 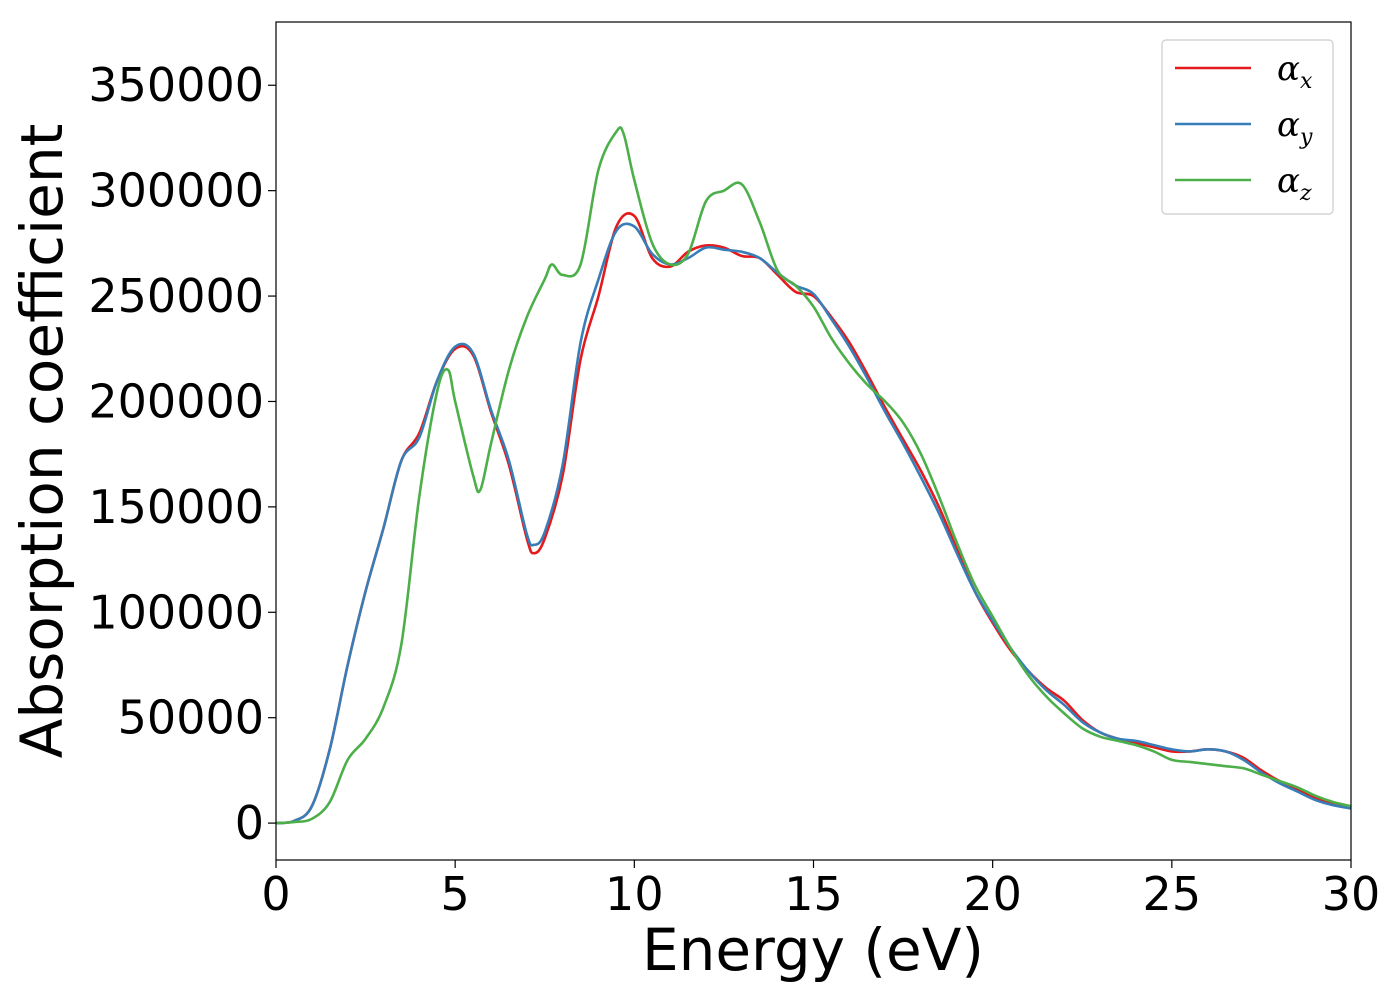 What do you see at coordinates (634, 894) in the screenshot?
I see `x-tick-label: 10` at bounding box center [634, 894].